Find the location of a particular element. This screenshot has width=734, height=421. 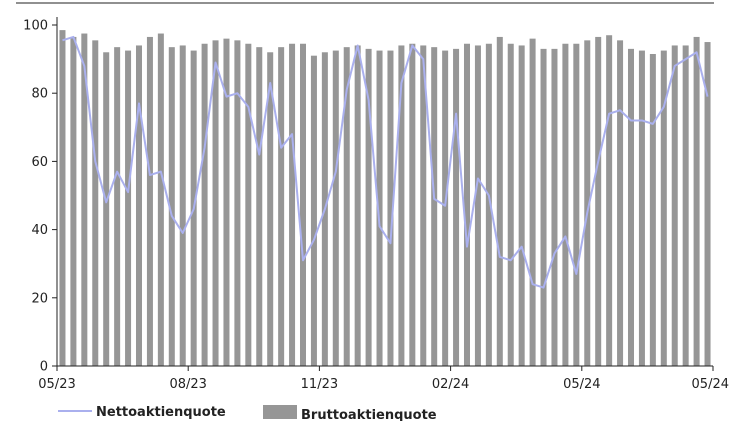

y-tick-label: 100 is located at coordinates (35, 26).